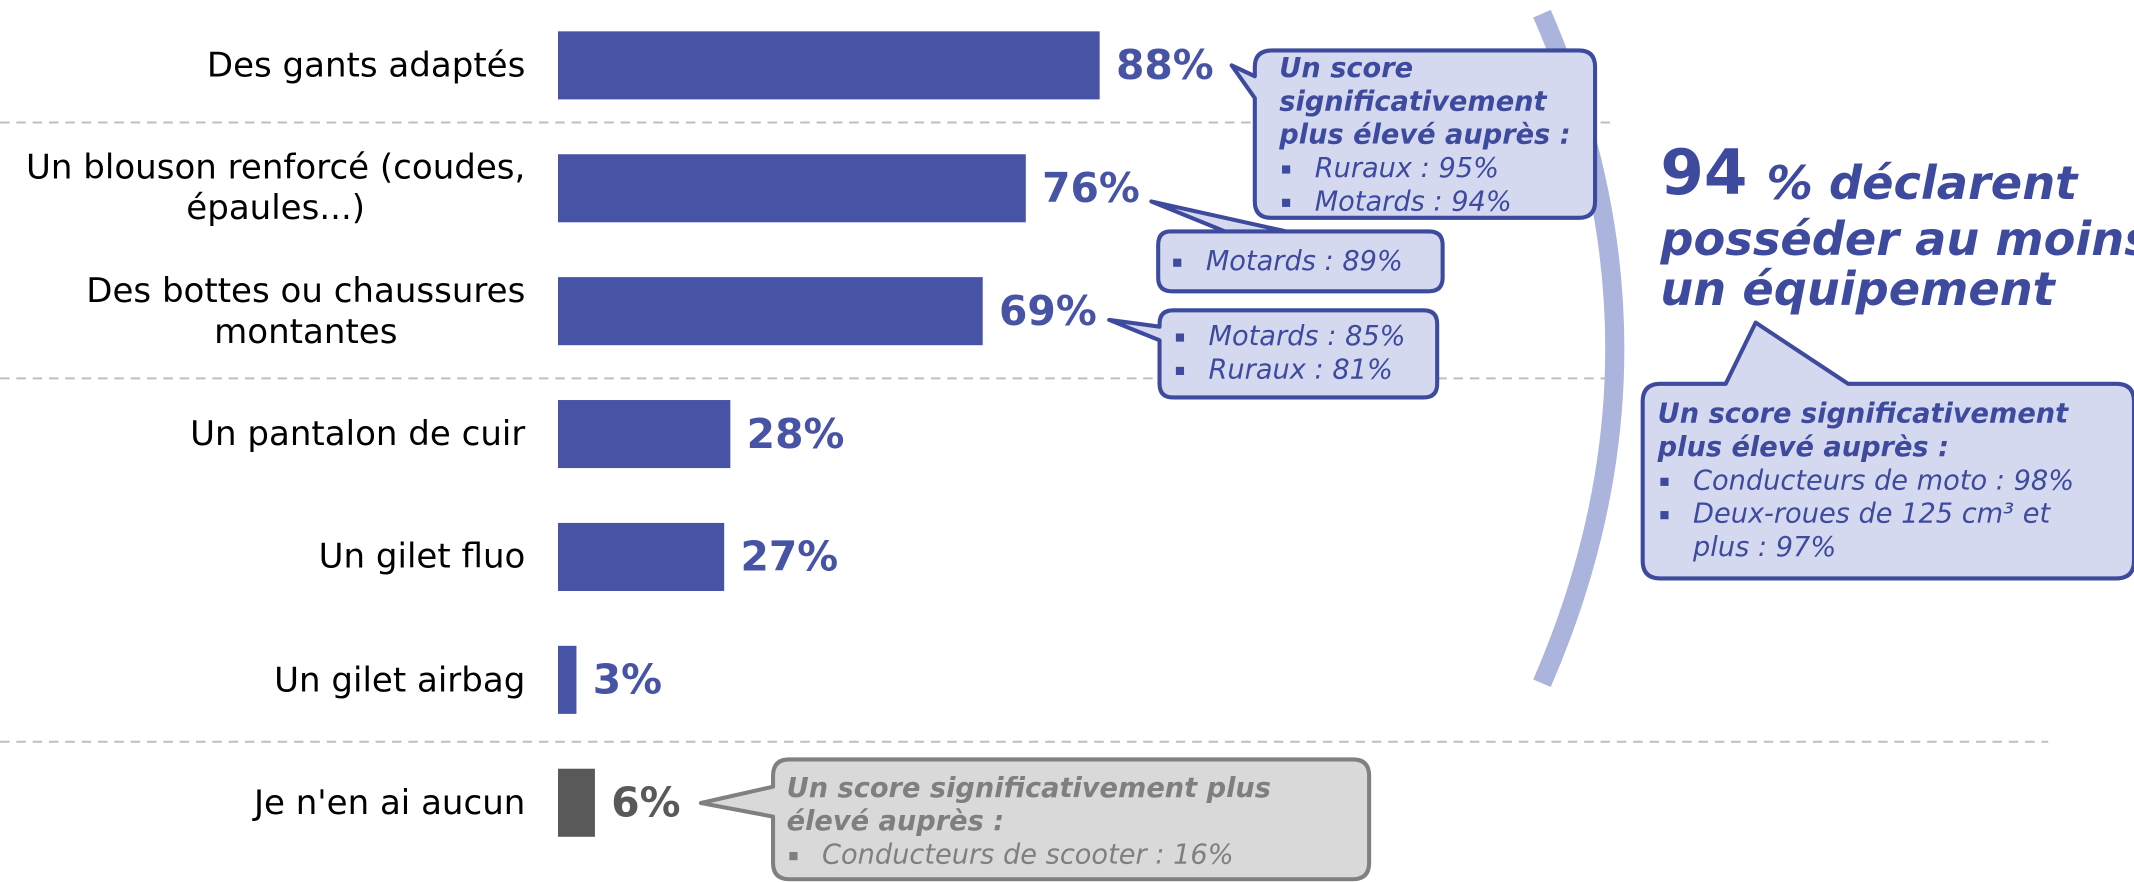  What do you see at coordinates (1346, 68) in the screenshot?
I see `callout-title: Un score` at bounding box center [1346, 68].